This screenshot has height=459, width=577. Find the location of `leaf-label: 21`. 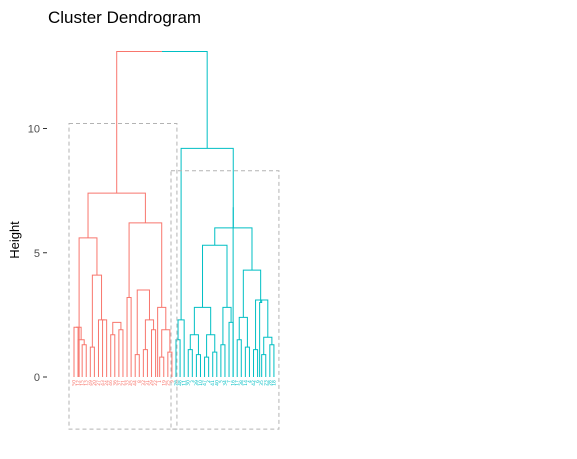

leaf-label: 21 is located at coordinates (123, 383).